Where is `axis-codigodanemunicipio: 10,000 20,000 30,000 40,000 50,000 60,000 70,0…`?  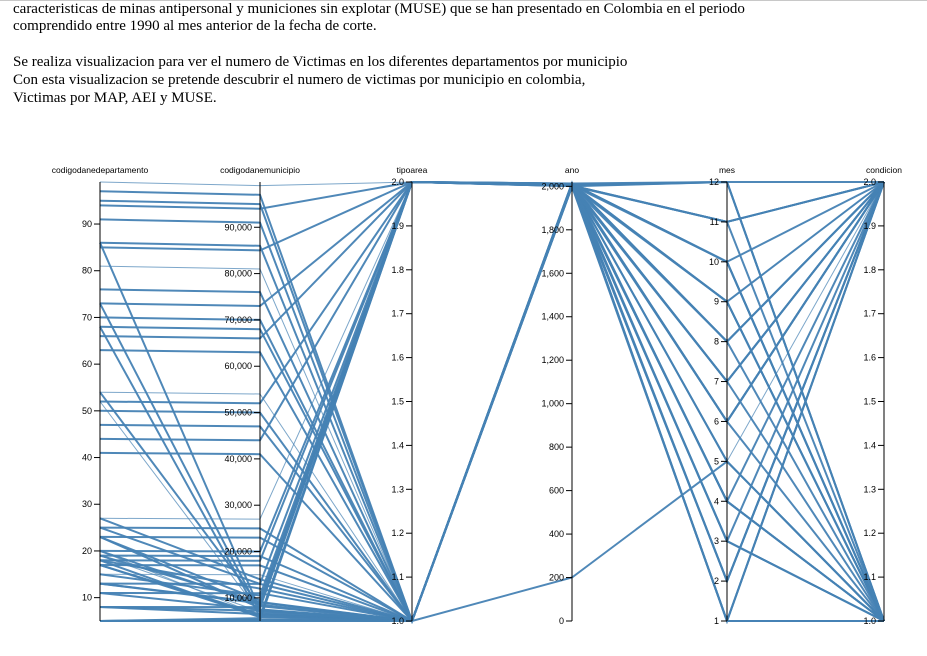 axis-codigodanemunicipio: 10,000 20,000 30,000 40,000 50,000 60,000 70,0… is located at coordinates (260, 393).